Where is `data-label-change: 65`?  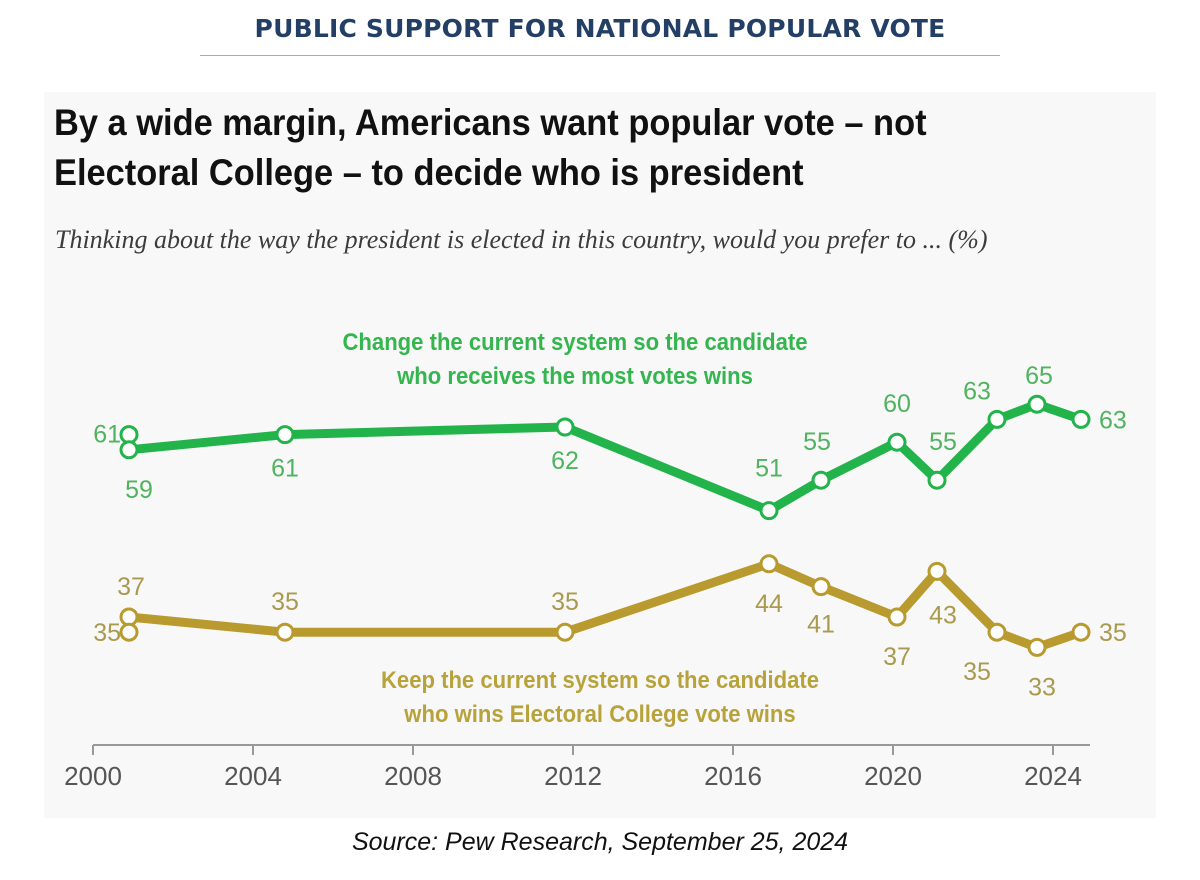
data-label-change: 65 is located at coordinates (1039, 376).